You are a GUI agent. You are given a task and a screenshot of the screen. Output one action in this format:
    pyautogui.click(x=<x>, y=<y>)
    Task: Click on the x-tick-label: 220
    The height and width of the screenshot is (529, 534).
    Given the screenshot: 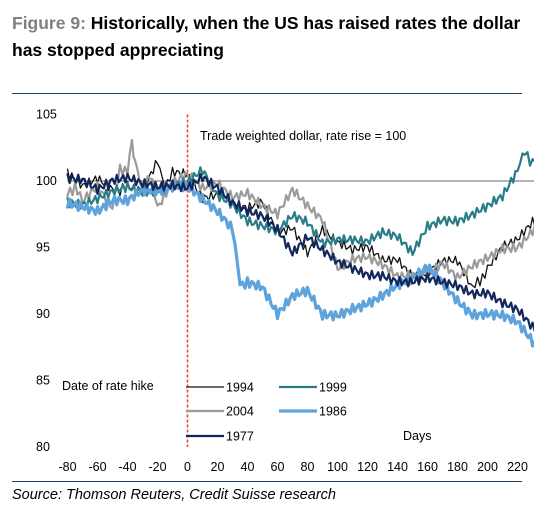 What is the action you would take?
    pyautogui.click(x=517, y=467)
    